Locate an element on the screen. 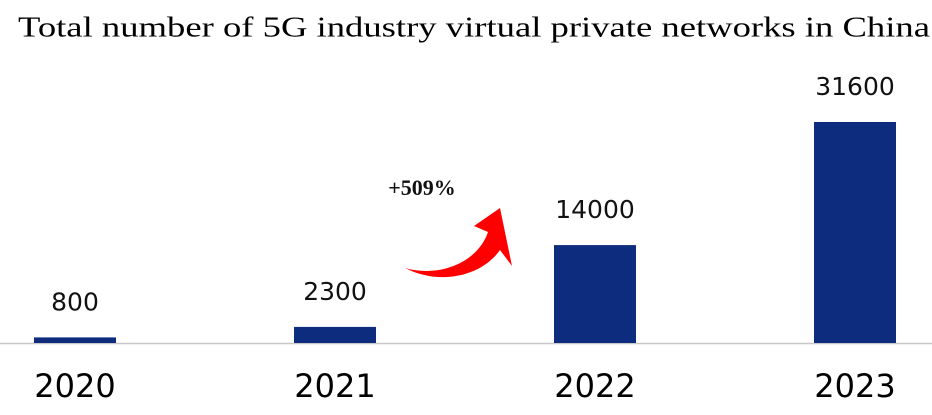 Image resolution: width=932 pixels, height=415 pixels. x-tick-label: 2020 is located at coordinates (74, 386).